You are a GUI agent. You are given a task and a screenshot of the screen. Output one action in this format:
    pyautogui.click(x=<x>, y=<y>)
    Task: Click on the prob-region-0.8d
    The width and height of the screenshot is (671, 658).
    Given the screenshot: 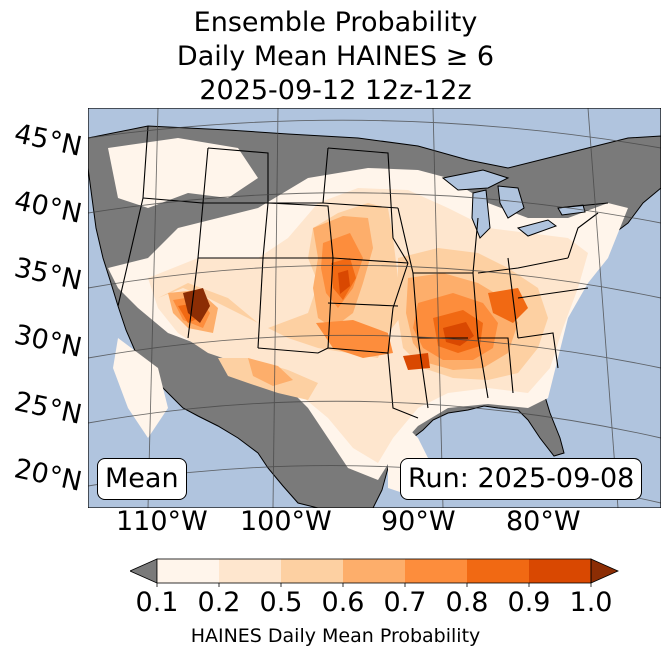 What is the action you would take?
    pyautogui.click(x=508, y=305)
    